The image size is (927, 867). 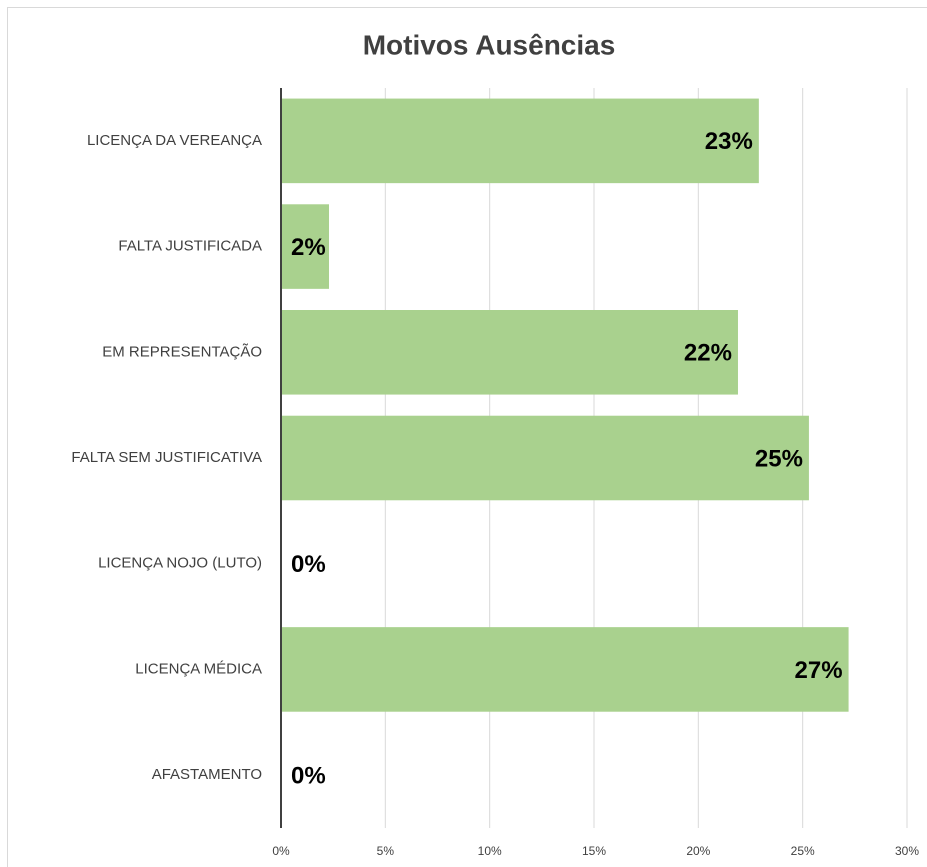 What do you see at coordinates (180, 563) in the screenshot?
I see `y-tick-label: LICENÇA NOJO (LUTO)` at bounding box center [180, 563].